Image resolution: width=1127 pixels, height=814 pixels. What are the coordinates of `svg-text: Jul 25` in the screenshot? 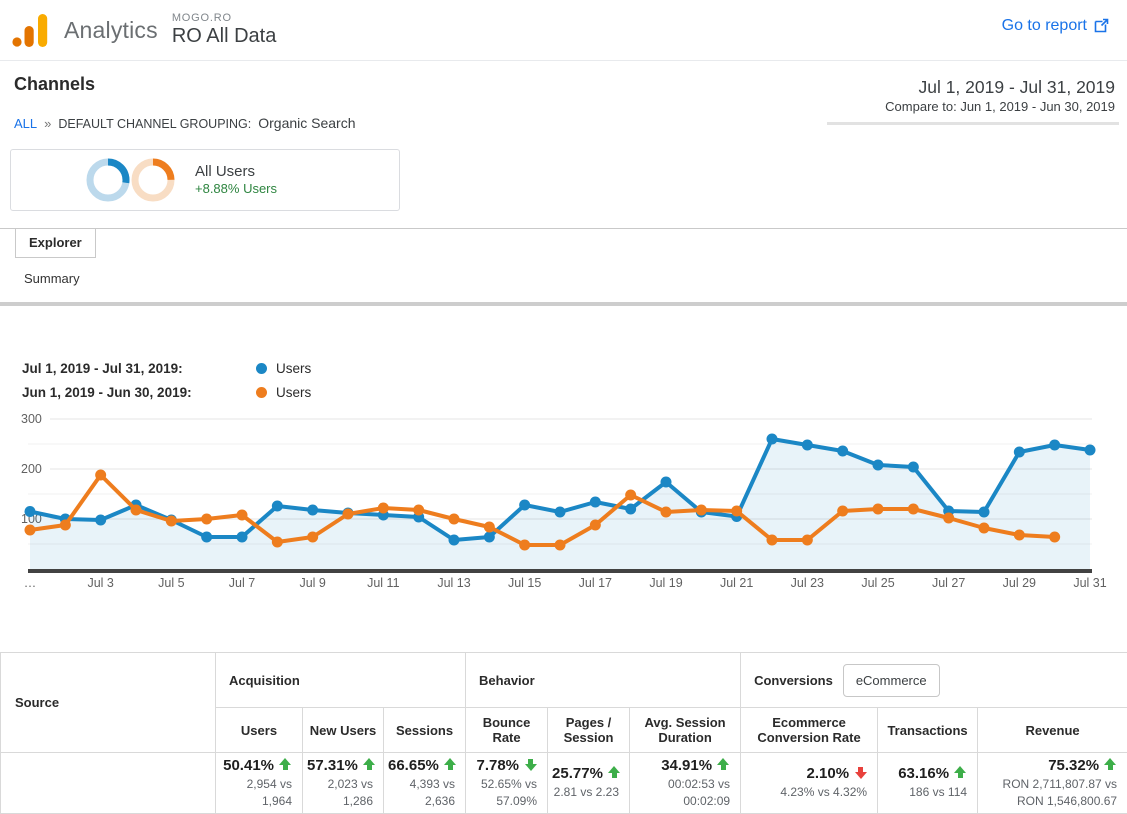 It's located at (877, 583).